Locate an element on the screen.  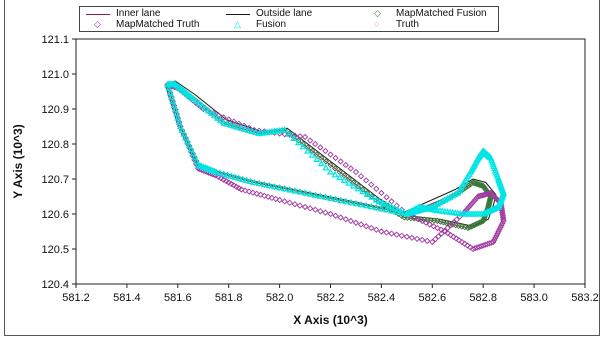
legend-swatch-inner-lane is located at coordinates (98, 14).